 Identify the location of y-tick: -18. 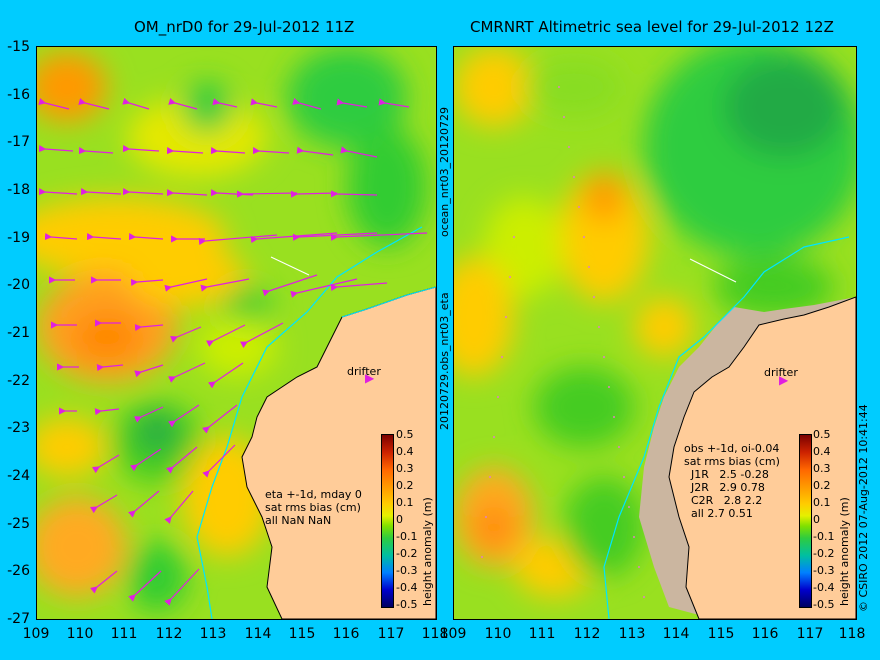
(18, 190).